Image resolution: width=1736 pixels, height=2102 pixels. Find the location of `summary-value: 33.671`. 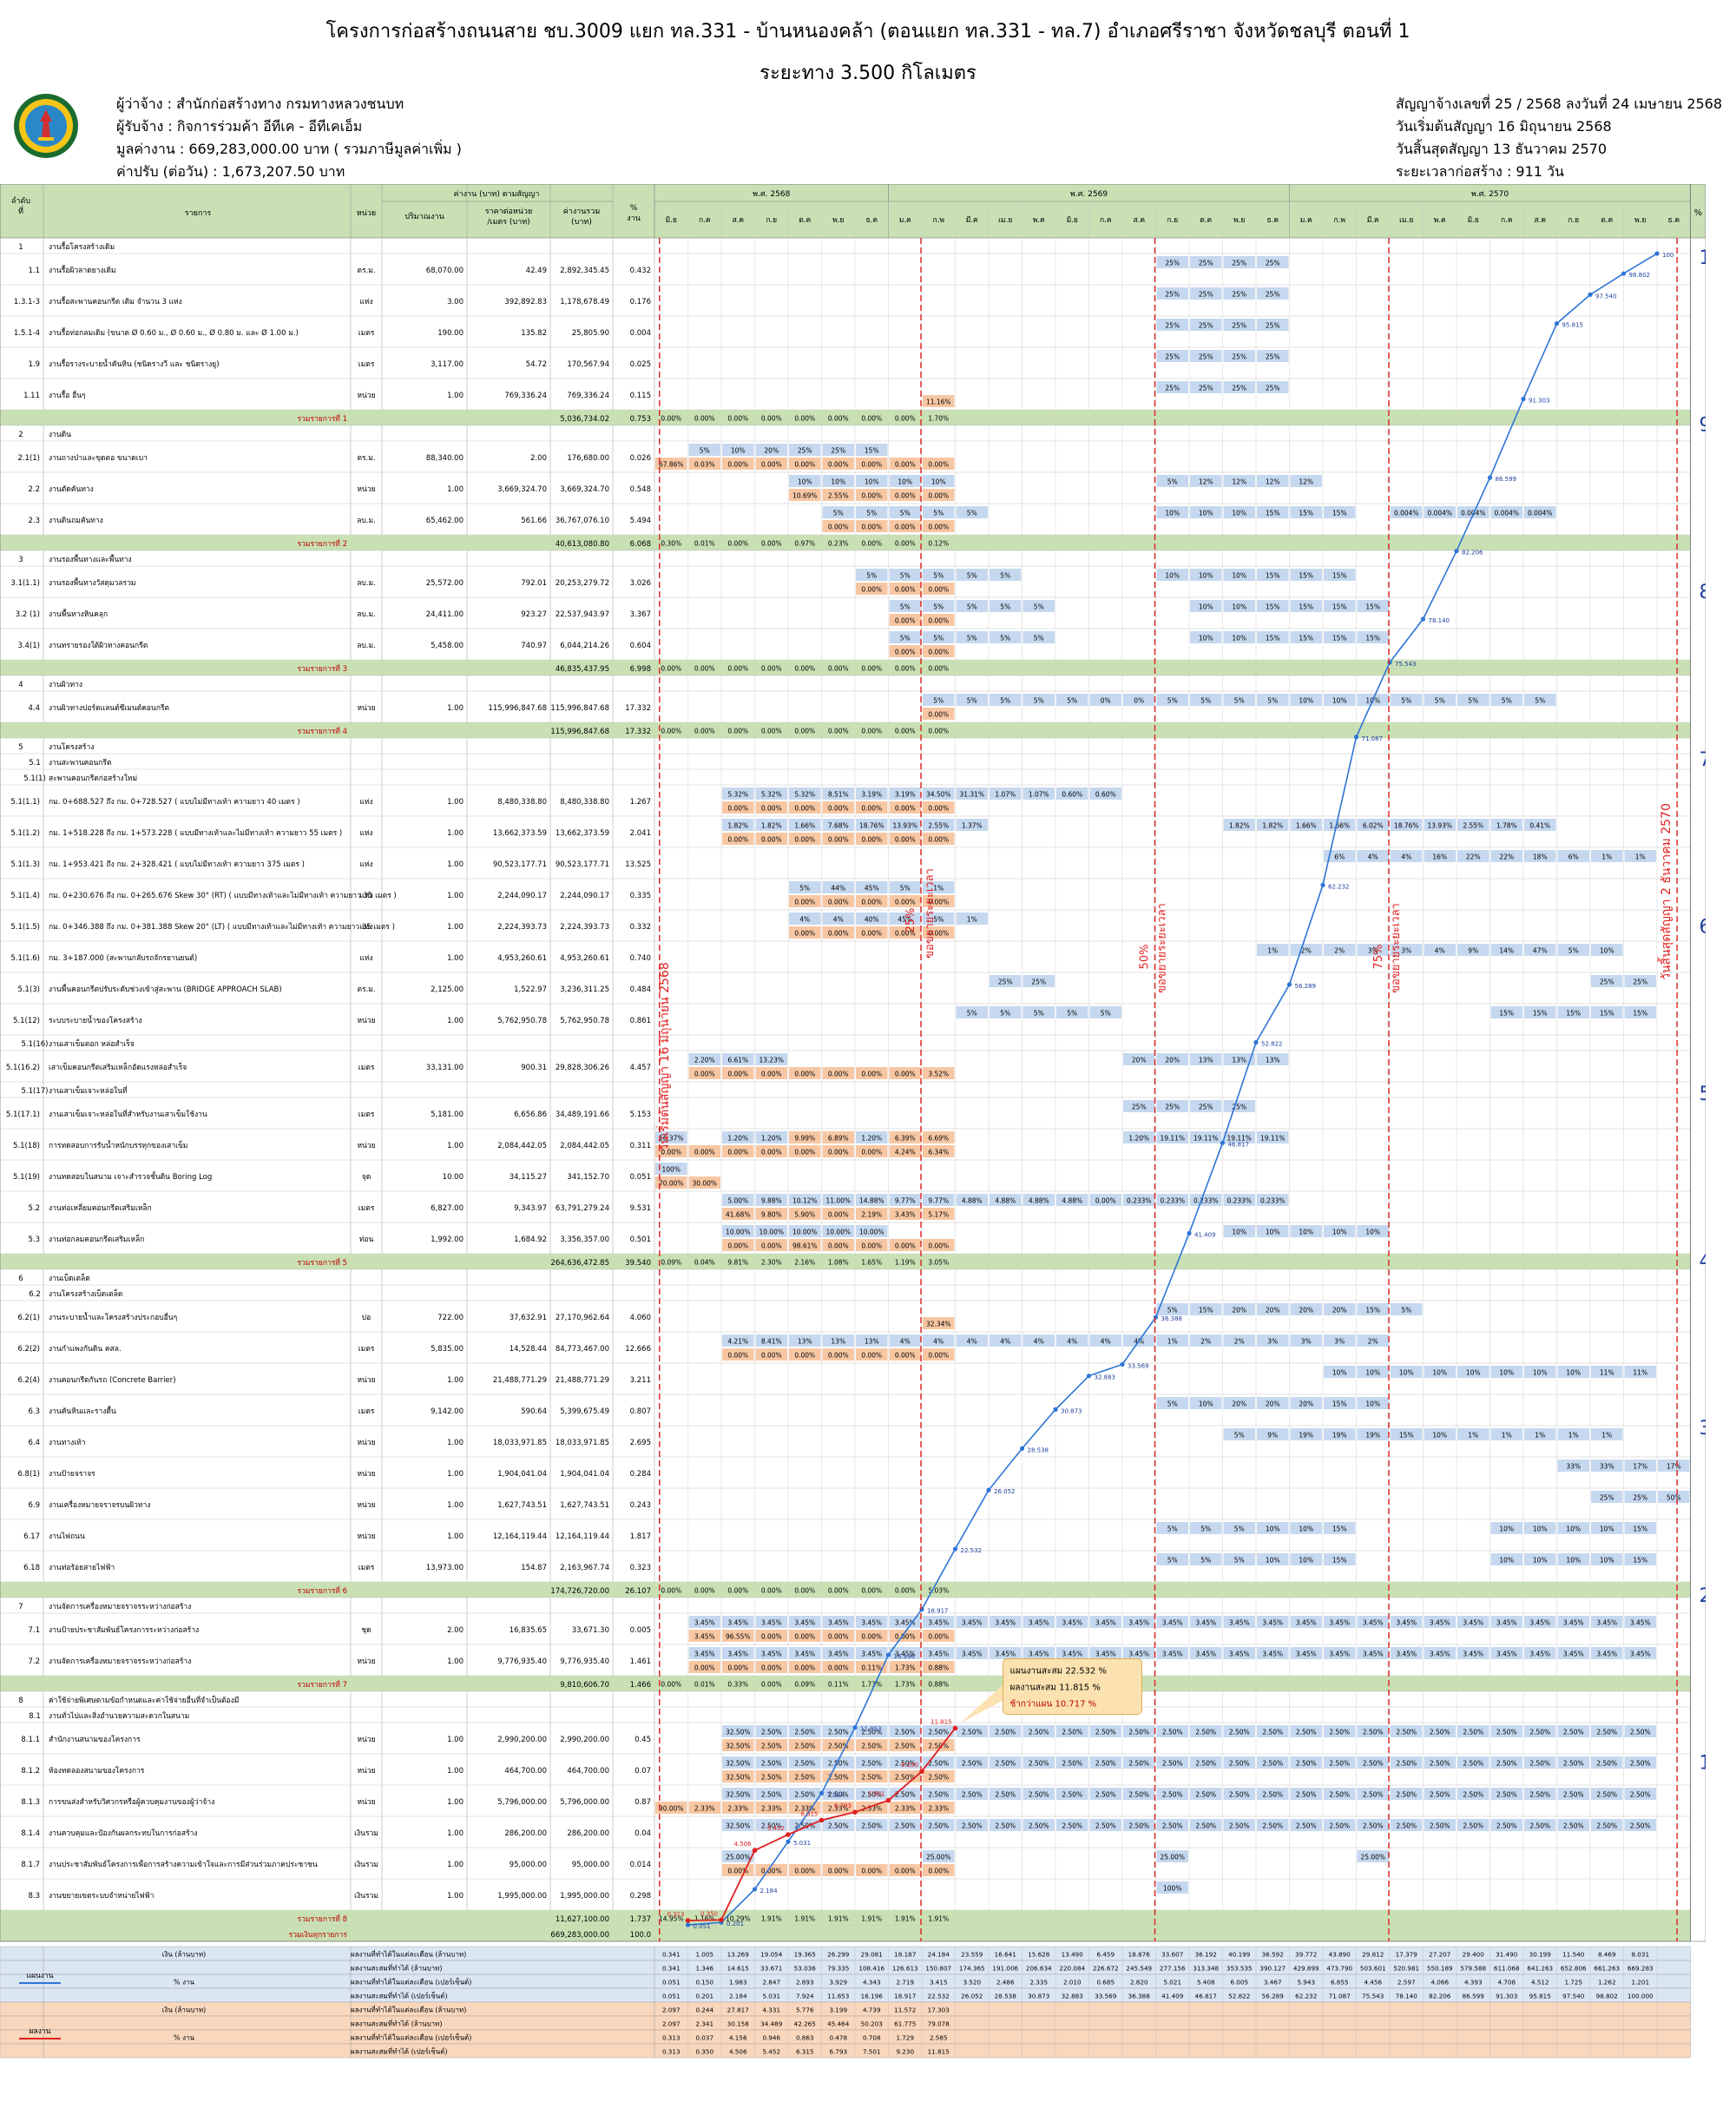

summary-value: 33.671 is located at coordinates (771, 1969).